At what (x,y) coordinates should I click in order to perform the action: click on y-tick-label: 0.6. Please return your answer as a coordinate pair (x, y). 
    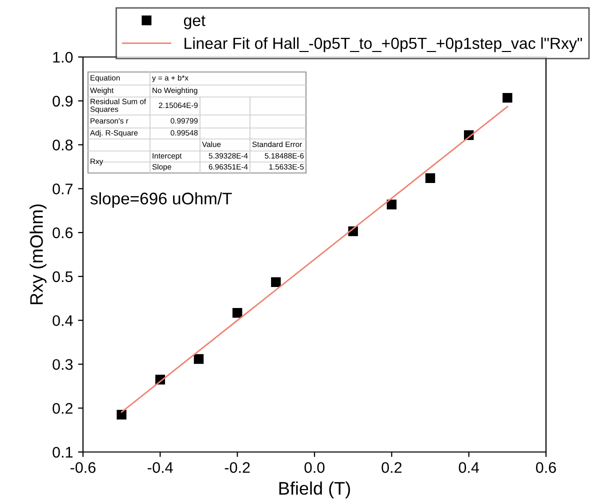
    Looking at the image, I should click on (62, 232).